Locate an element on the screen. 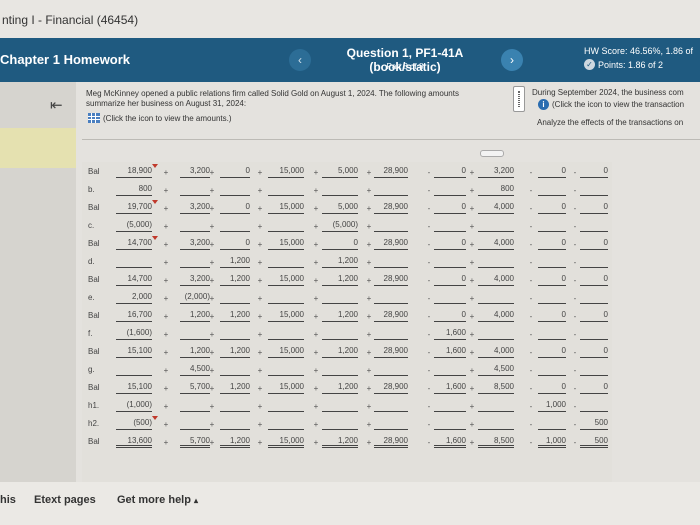 The width and height of the screenshot is (700, 525). cell-cash: 2,000 is located at coordinates (134, 298).